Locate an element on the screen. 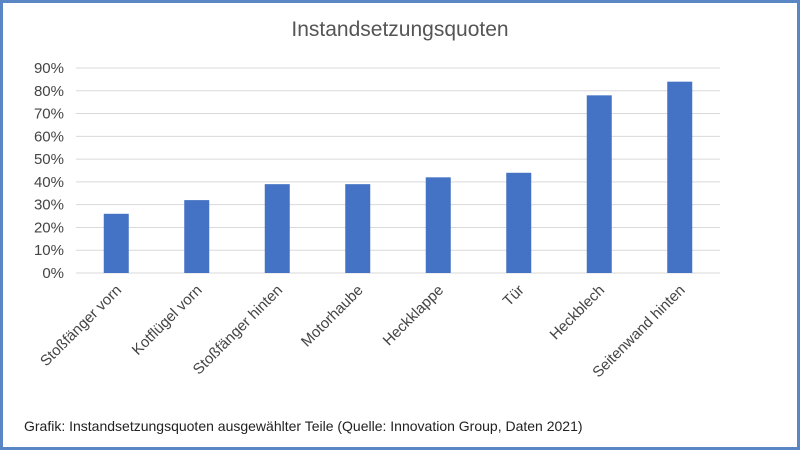 This screenshot has height=450, width=800. x-tick-label: Stoßfänger vorn is located at coordinates (81, 326).